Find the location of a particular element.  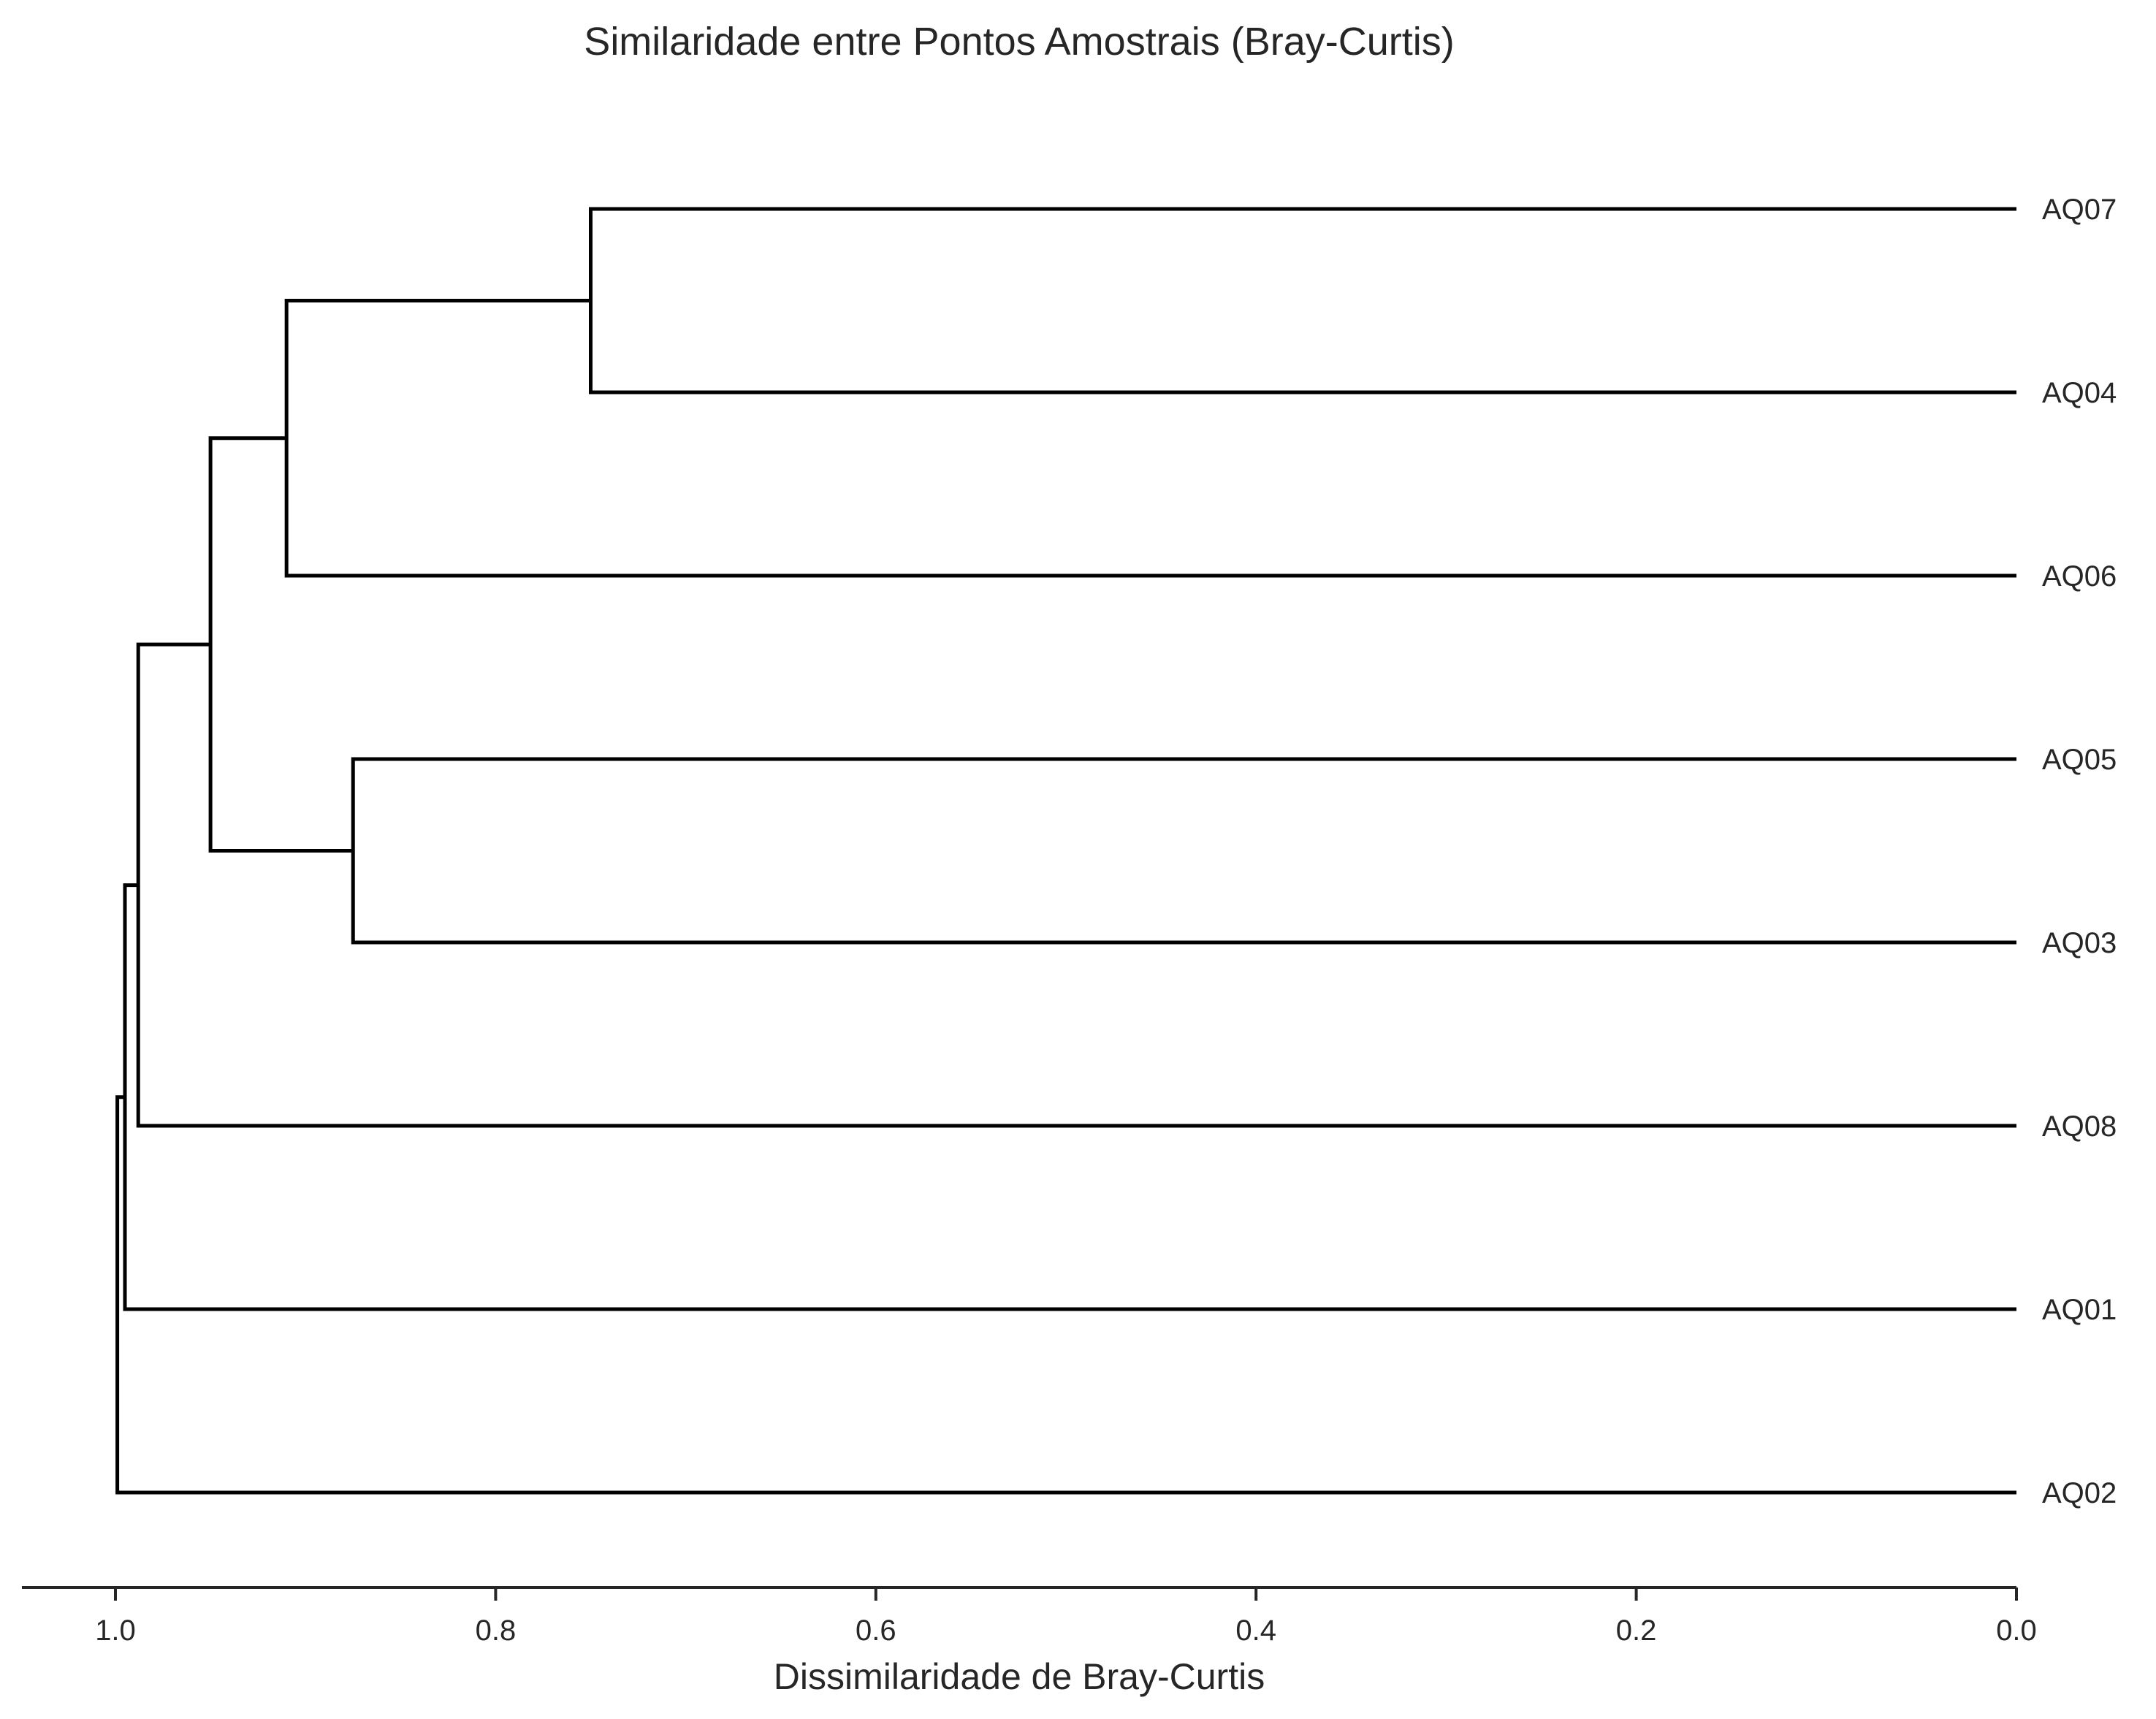

x-tick-label: 0.8 is located at coordinates (496, 1631).